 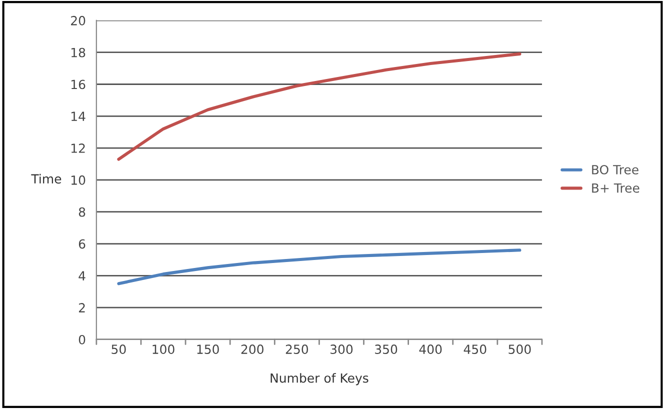 What do you see at coordinates (46, 179) in the screenshot?
I see `y-axis-title: Time` at bounding box center [46, 179].